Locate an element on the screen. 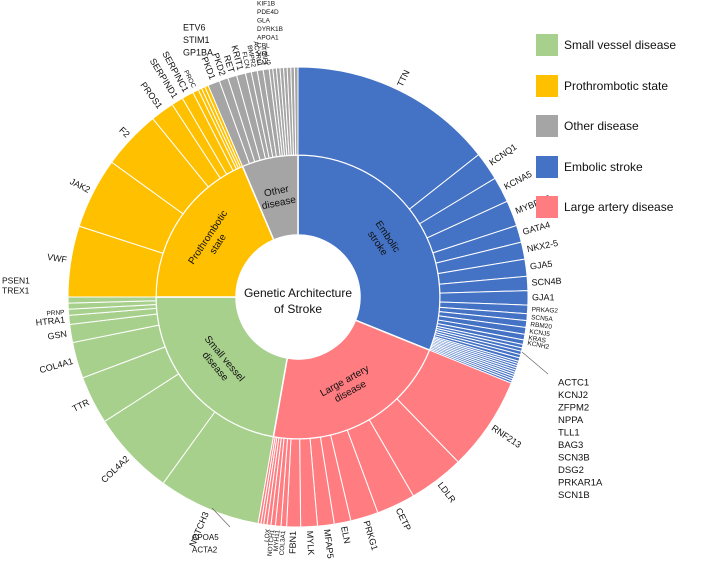 This screenshot has height=566, width=702. gene-label-prnp: PRNP is located at coordinates (55, 313).